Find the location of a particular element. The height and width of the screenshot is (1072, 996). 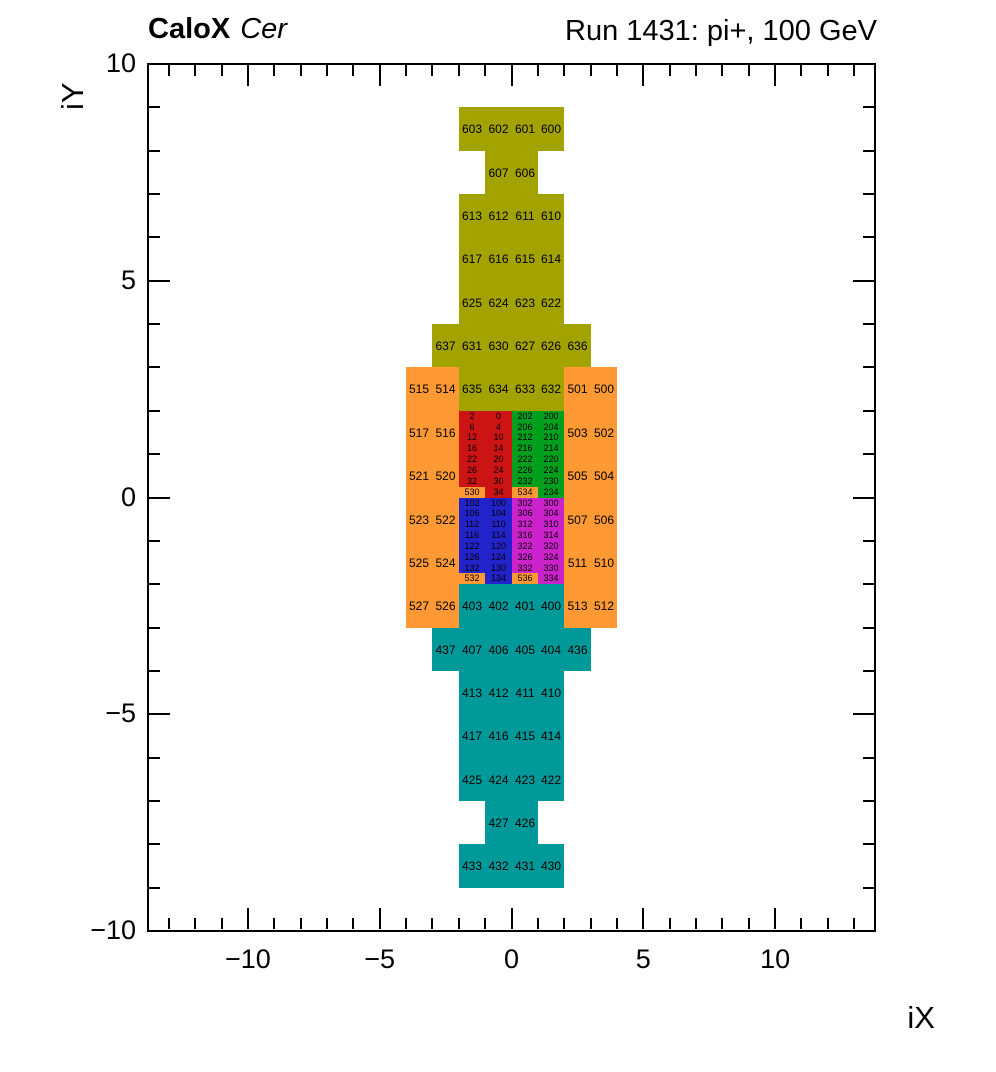

cell-526: 526 is located at coordinates (445, 606).